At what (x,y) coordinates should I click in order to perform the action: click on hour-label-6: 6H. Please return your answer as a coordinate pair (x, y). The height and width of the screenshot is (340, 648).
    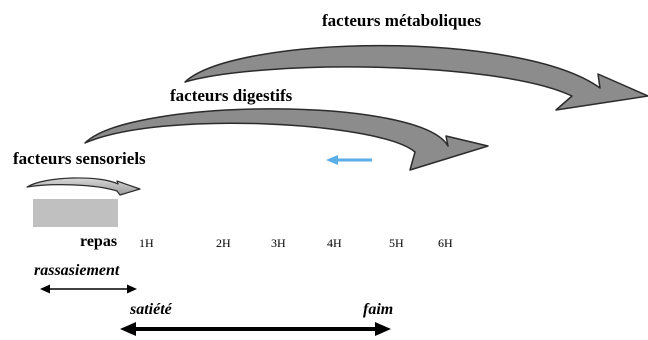
    Looking at the image, I should click on (445, 243).